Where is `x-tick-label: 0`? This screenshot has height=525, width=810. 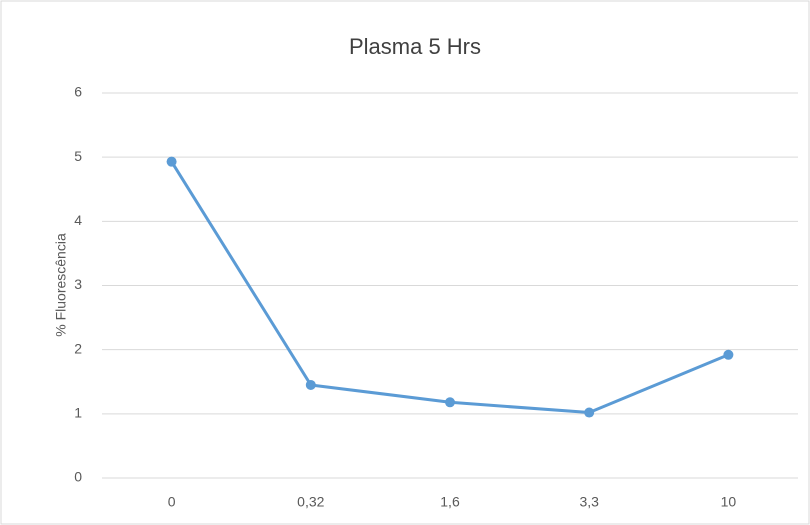
x-tick-label: 0 is located at coordinates (172, 502).